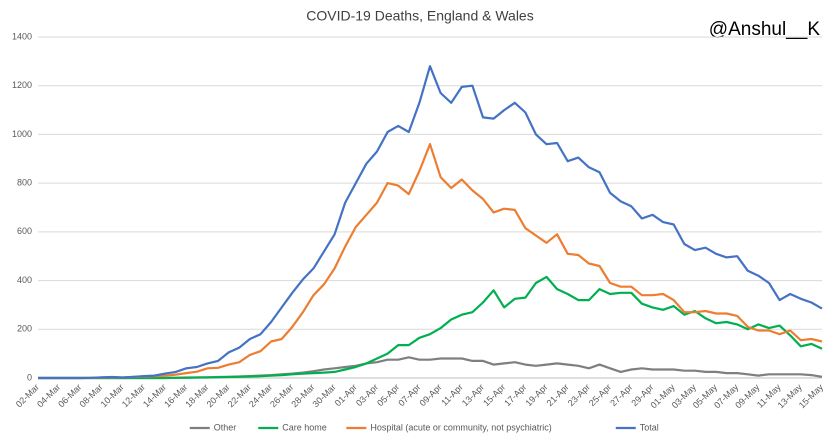 The image size is (840, 446). Describe the element at coordinates (24, 231) in the screenshot. I see `y-tick-label: 600` at that location.